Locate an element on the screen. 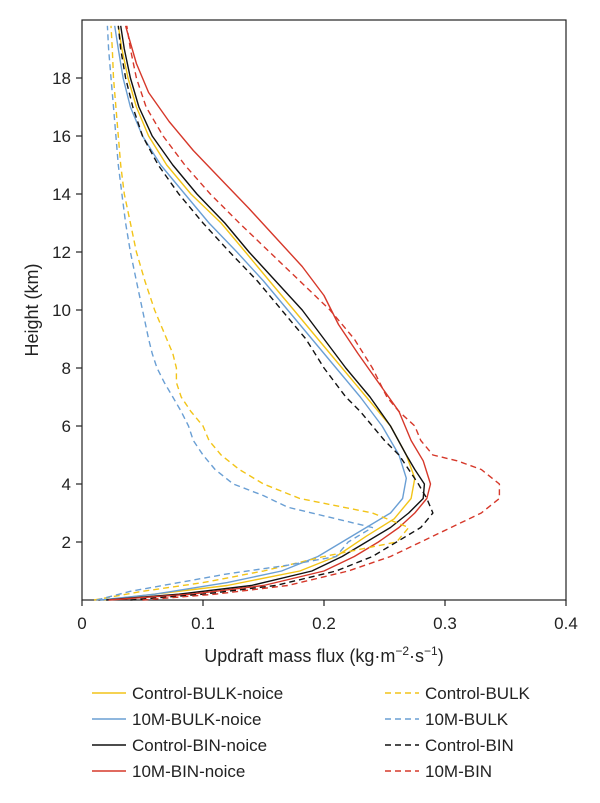 The image size is (600, 803). legend-label: 10M-BULK is located at coordinates (467, 719).